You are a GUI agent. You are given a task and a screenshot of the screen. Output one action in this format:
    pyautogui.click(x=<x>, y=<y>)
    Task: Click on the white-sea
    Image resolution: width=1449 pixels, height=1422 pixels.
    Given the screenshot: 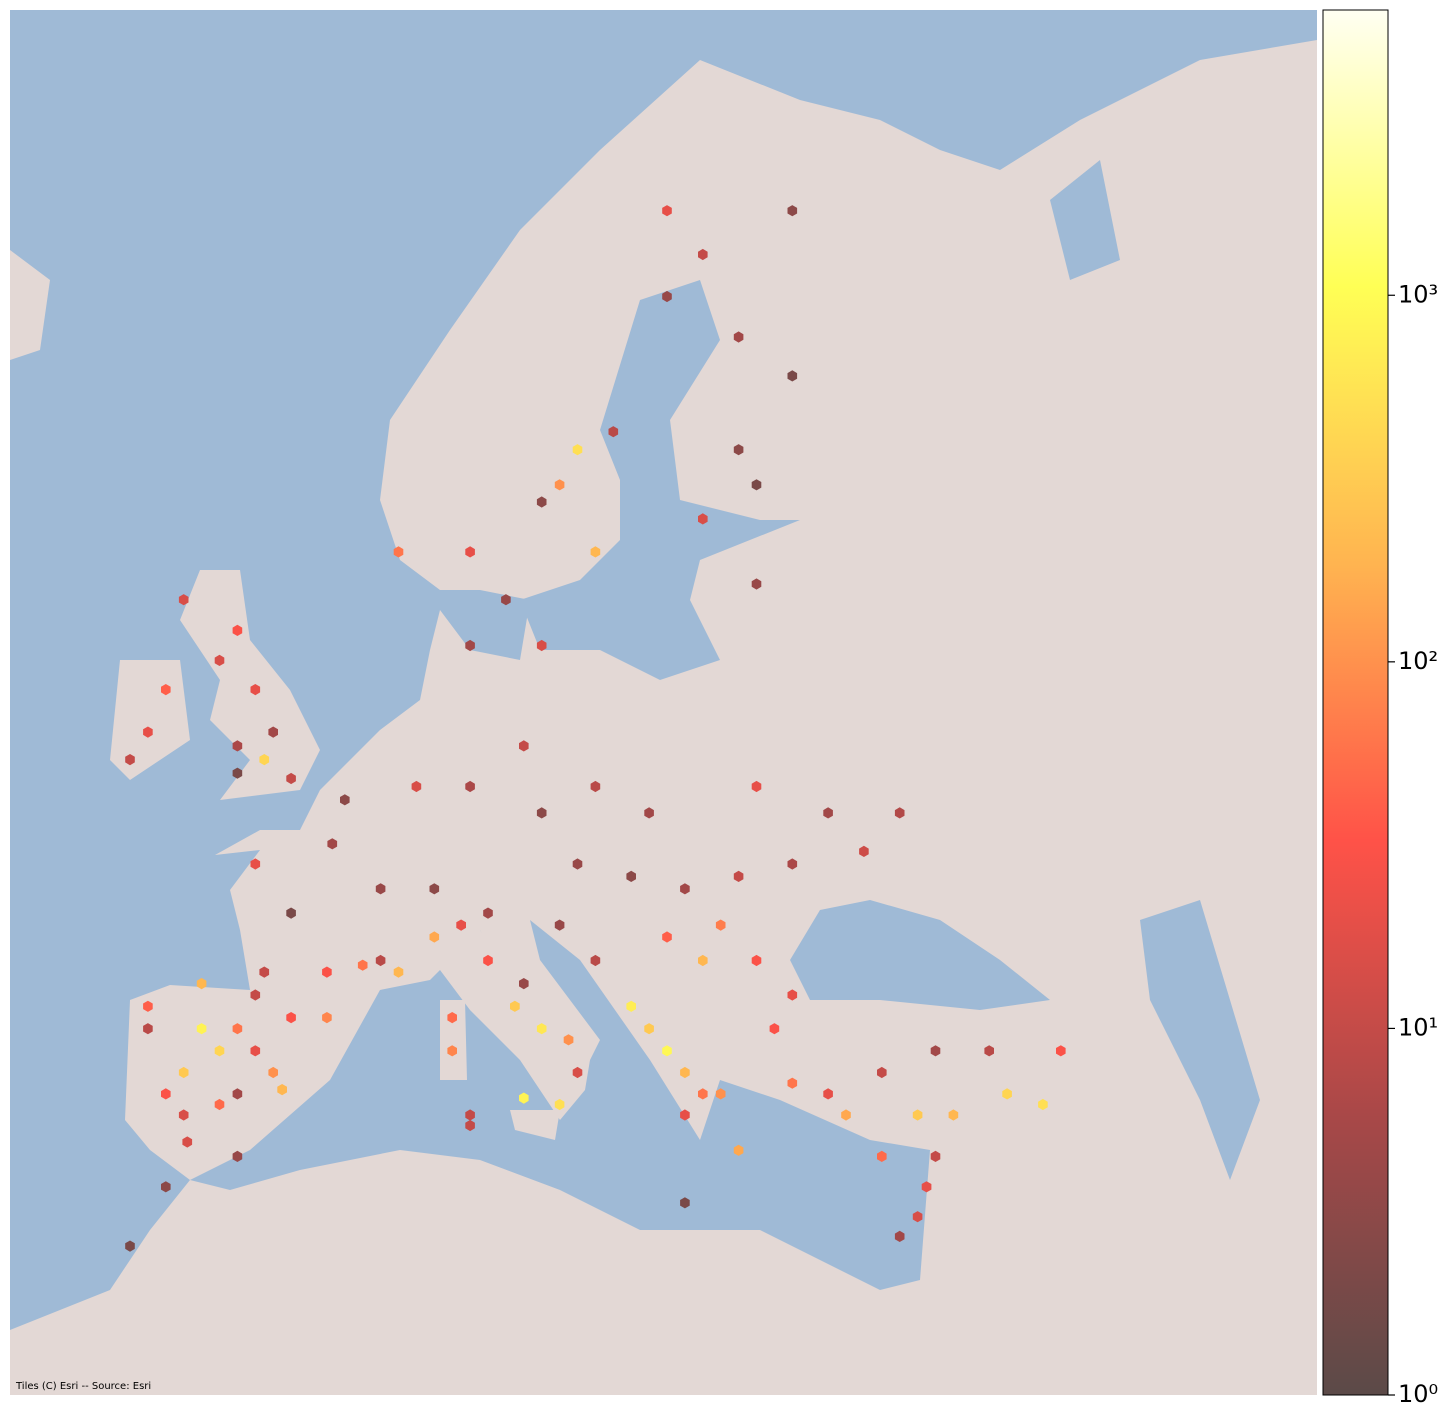 What is the action you would take?
    pyautogui.click(x=1085, y=220)
    